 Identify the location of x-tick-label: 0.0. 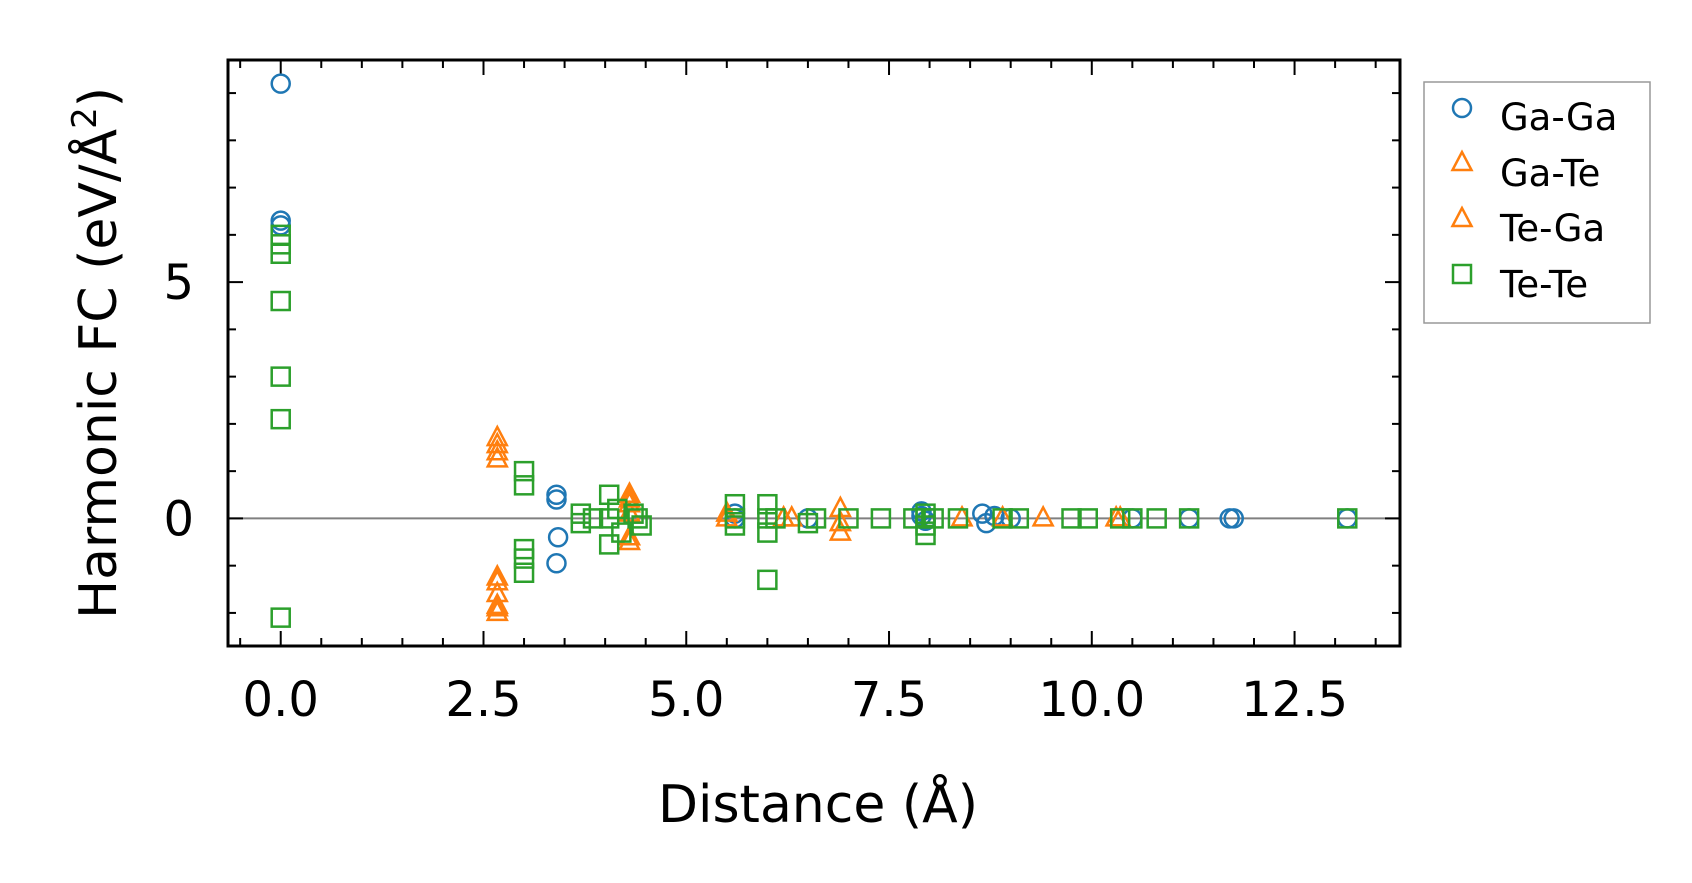
(281, 700).